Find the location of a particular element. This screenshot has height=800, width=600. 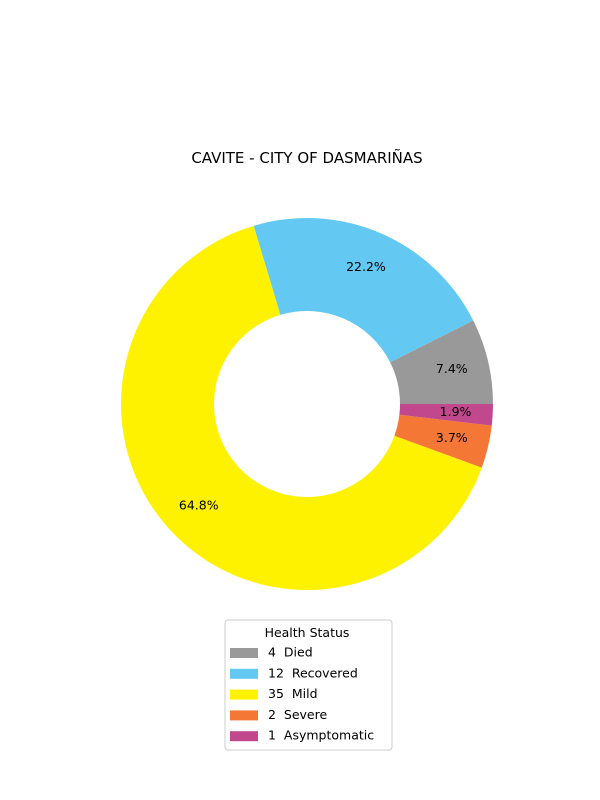

legend-title: Health Status is located at coordinates (307, 632).